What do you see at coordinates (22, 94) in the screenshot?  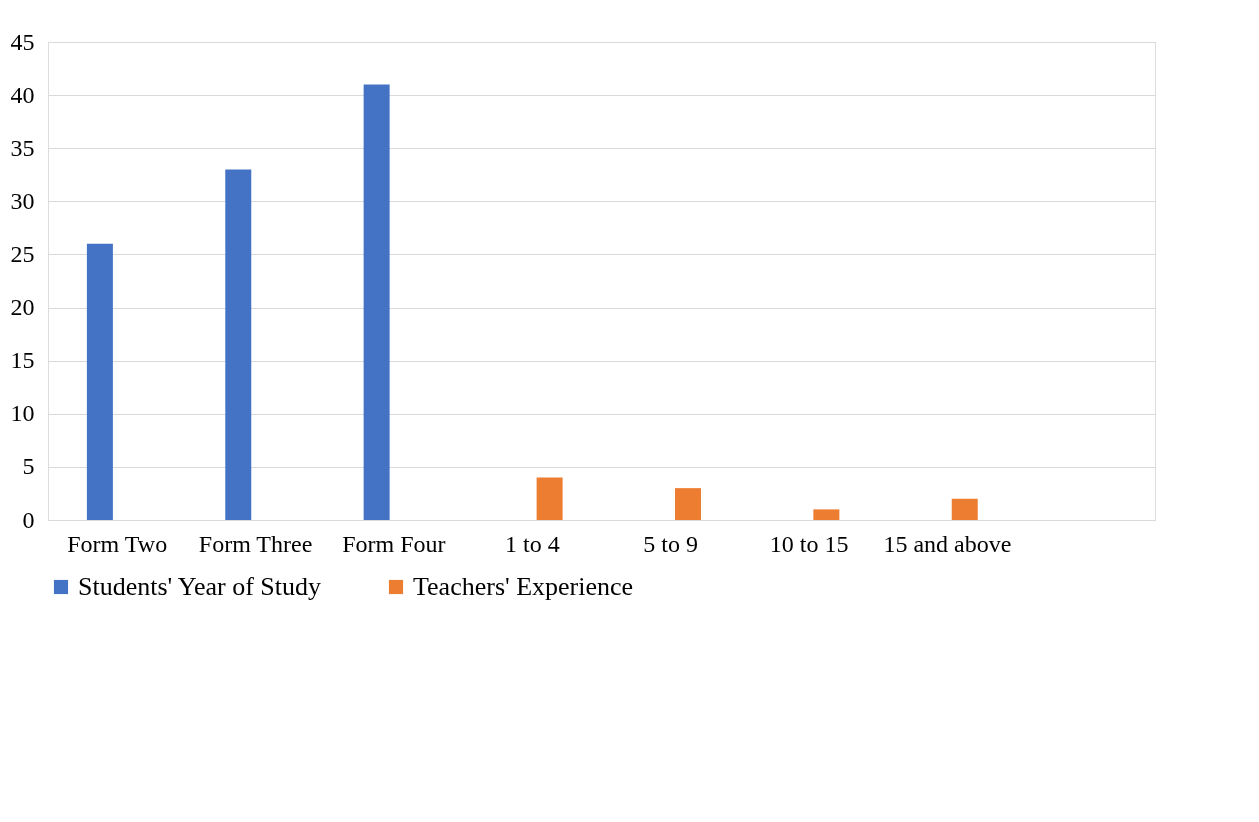 I see `y-tick-label: 40` at bounding box center [22, 94].